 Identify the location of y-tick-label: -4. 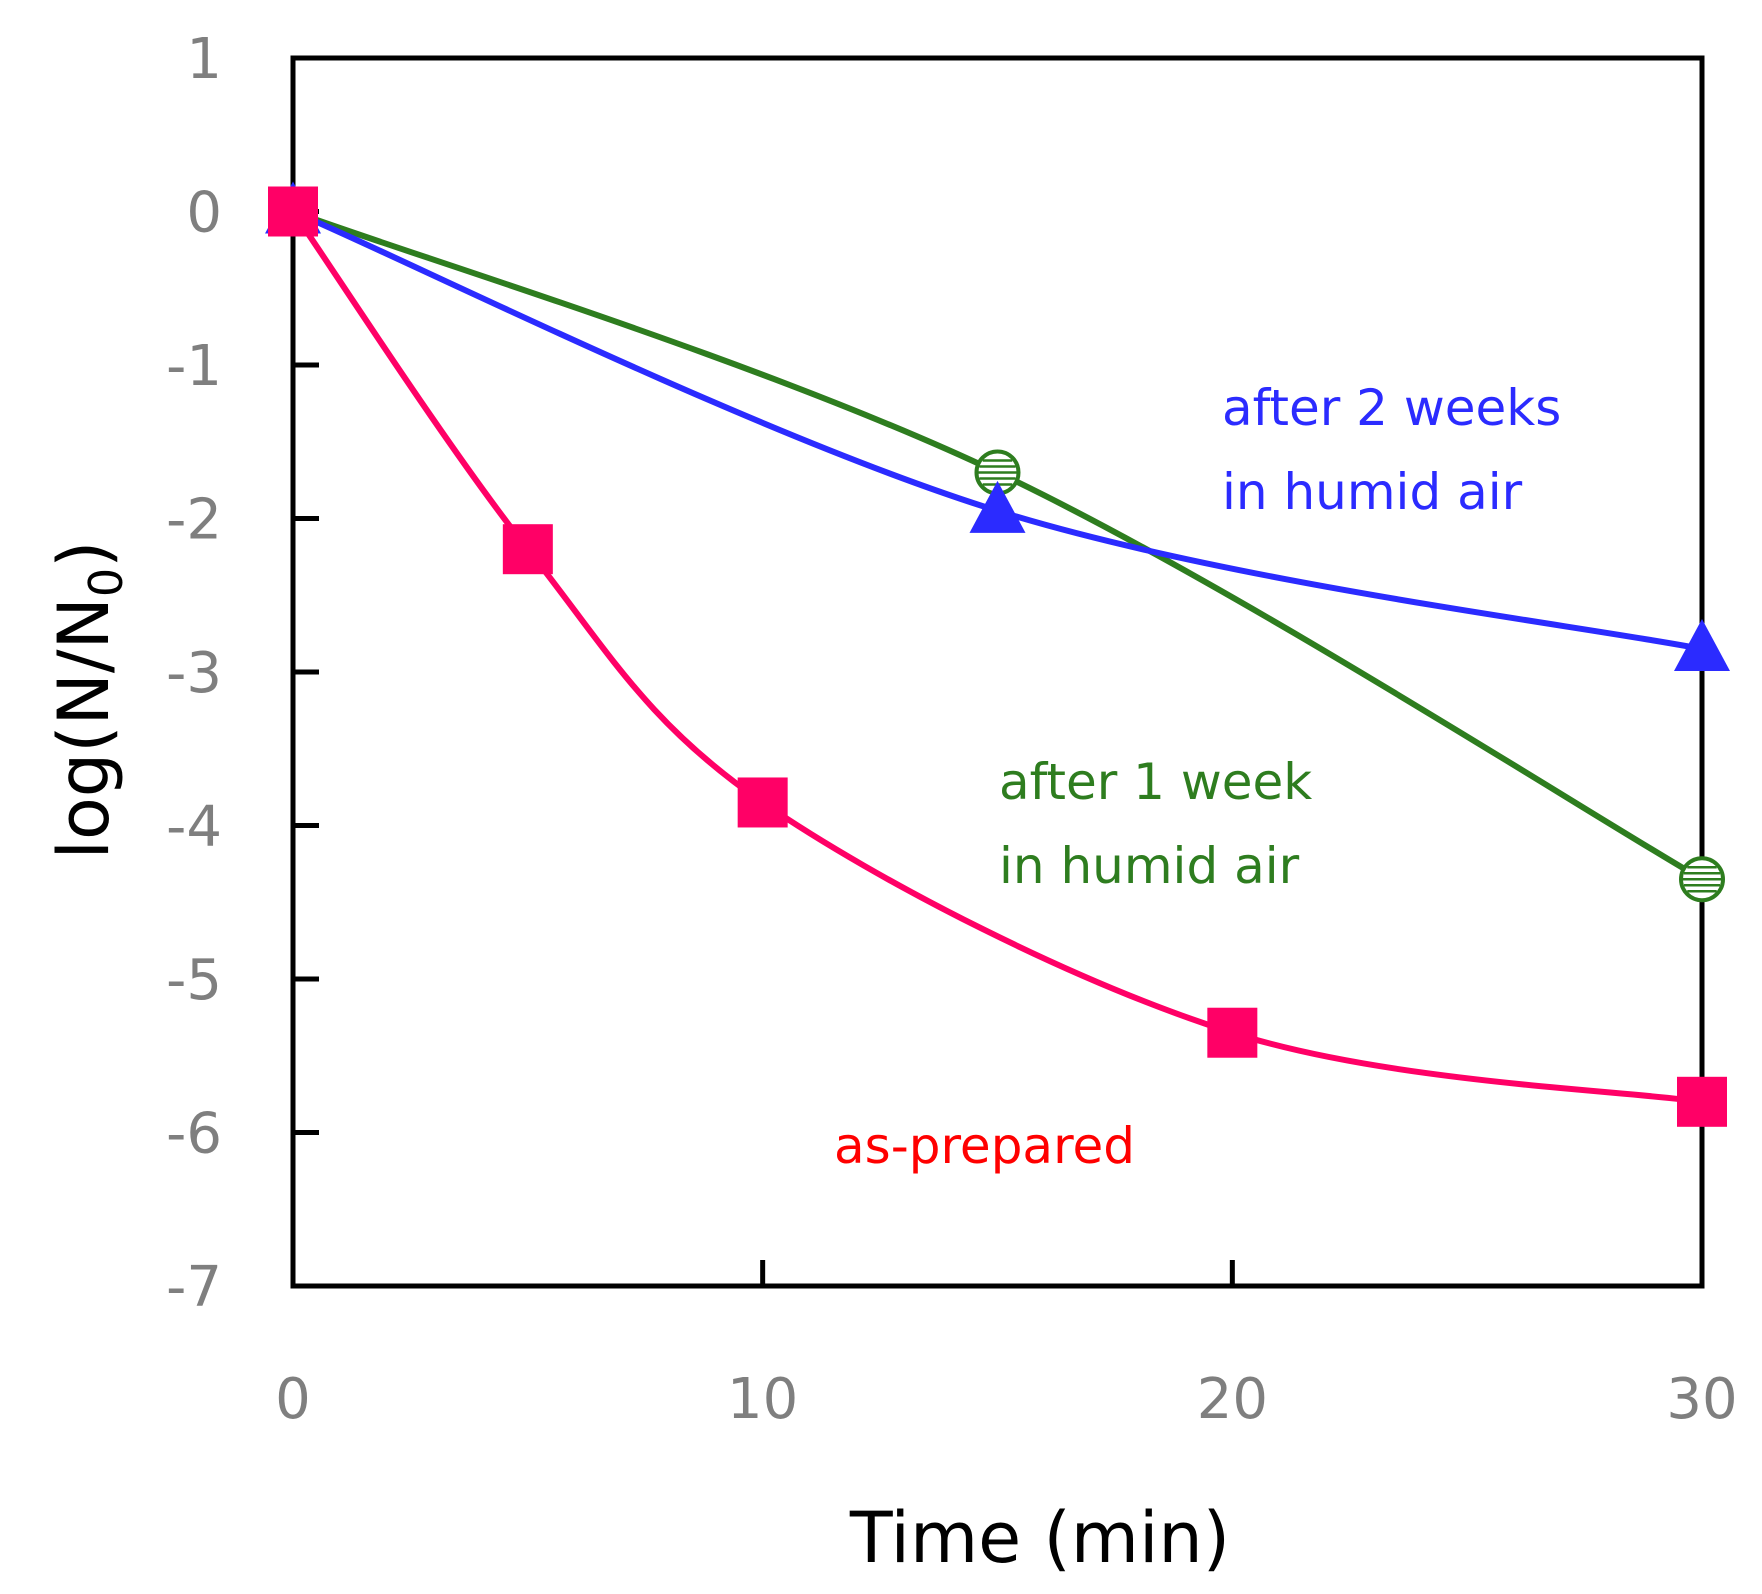
(194, 827).